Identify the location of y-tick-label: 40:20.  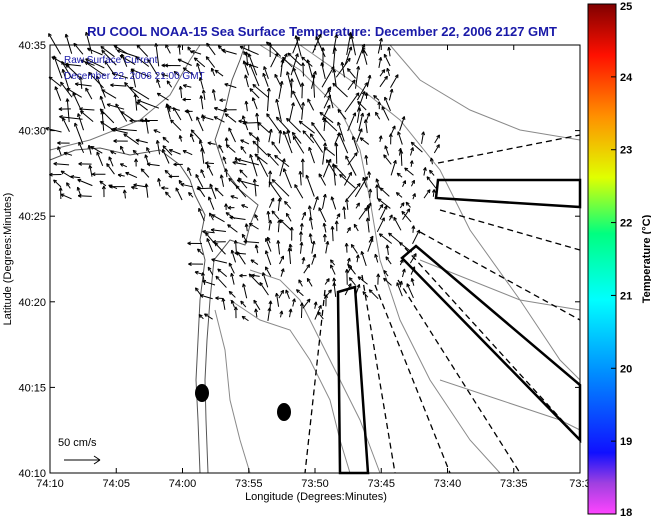
(32, 303).